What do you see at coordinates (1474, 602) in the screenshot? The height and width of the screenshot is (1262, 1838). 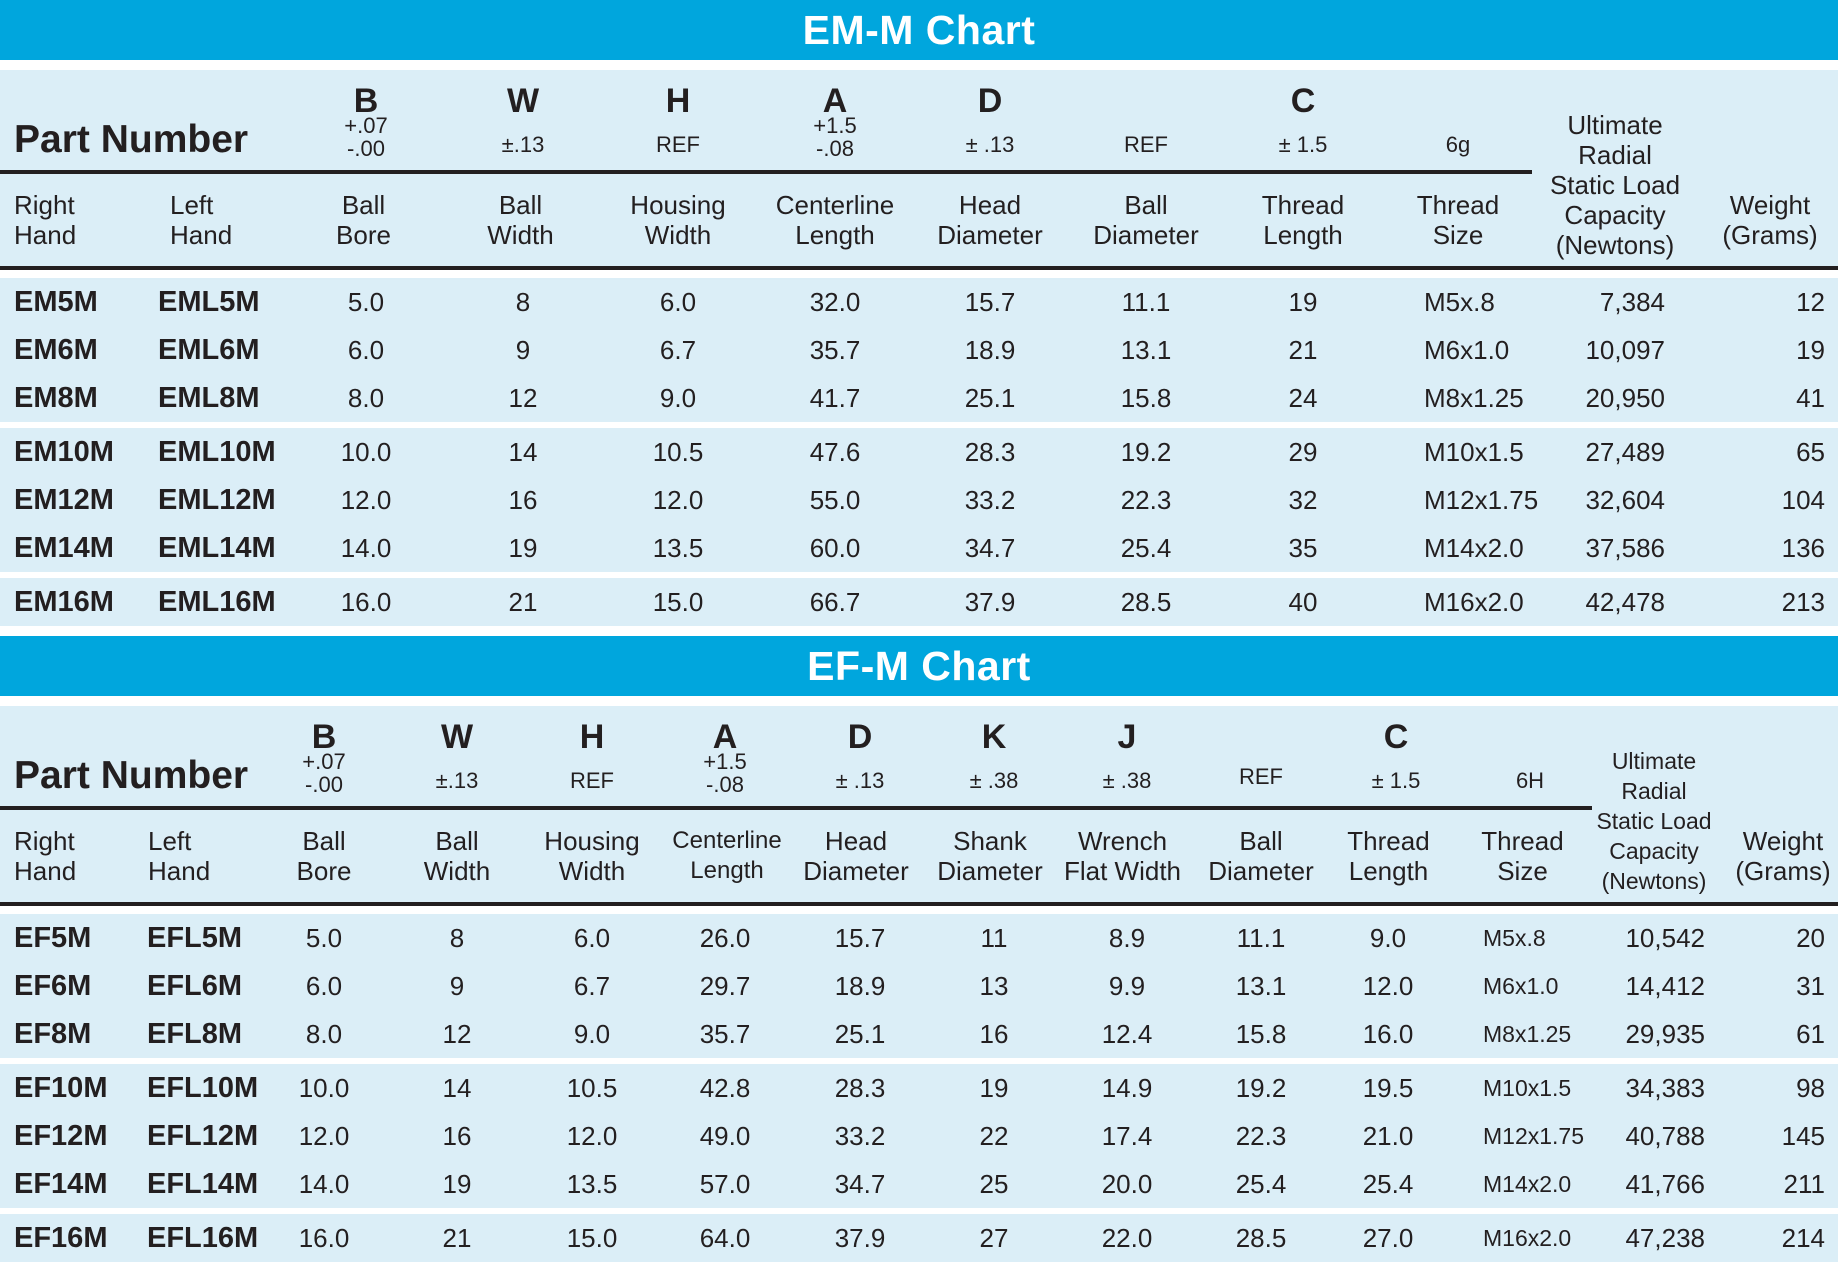 I see `em-cell-thread-size: M16x2.0` at bounding box center [1474, 602].